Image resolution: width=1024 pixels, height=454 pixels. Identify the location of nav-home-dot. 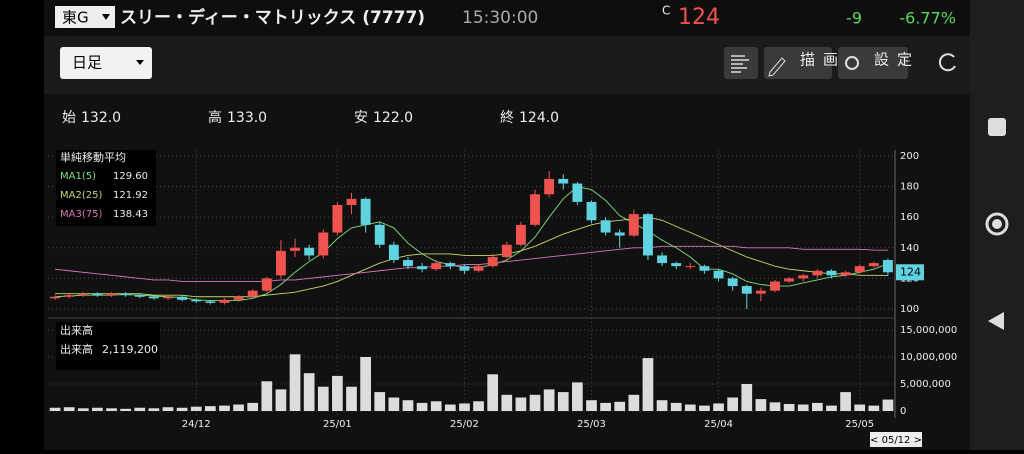
(997, 224).